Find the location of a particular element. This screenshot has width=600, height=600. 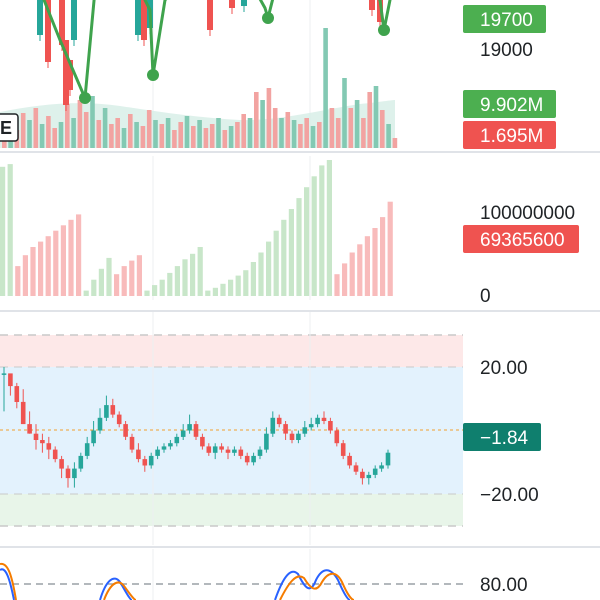

volume-up-badge-label: 9.902M is located at coordinates (511, 105).